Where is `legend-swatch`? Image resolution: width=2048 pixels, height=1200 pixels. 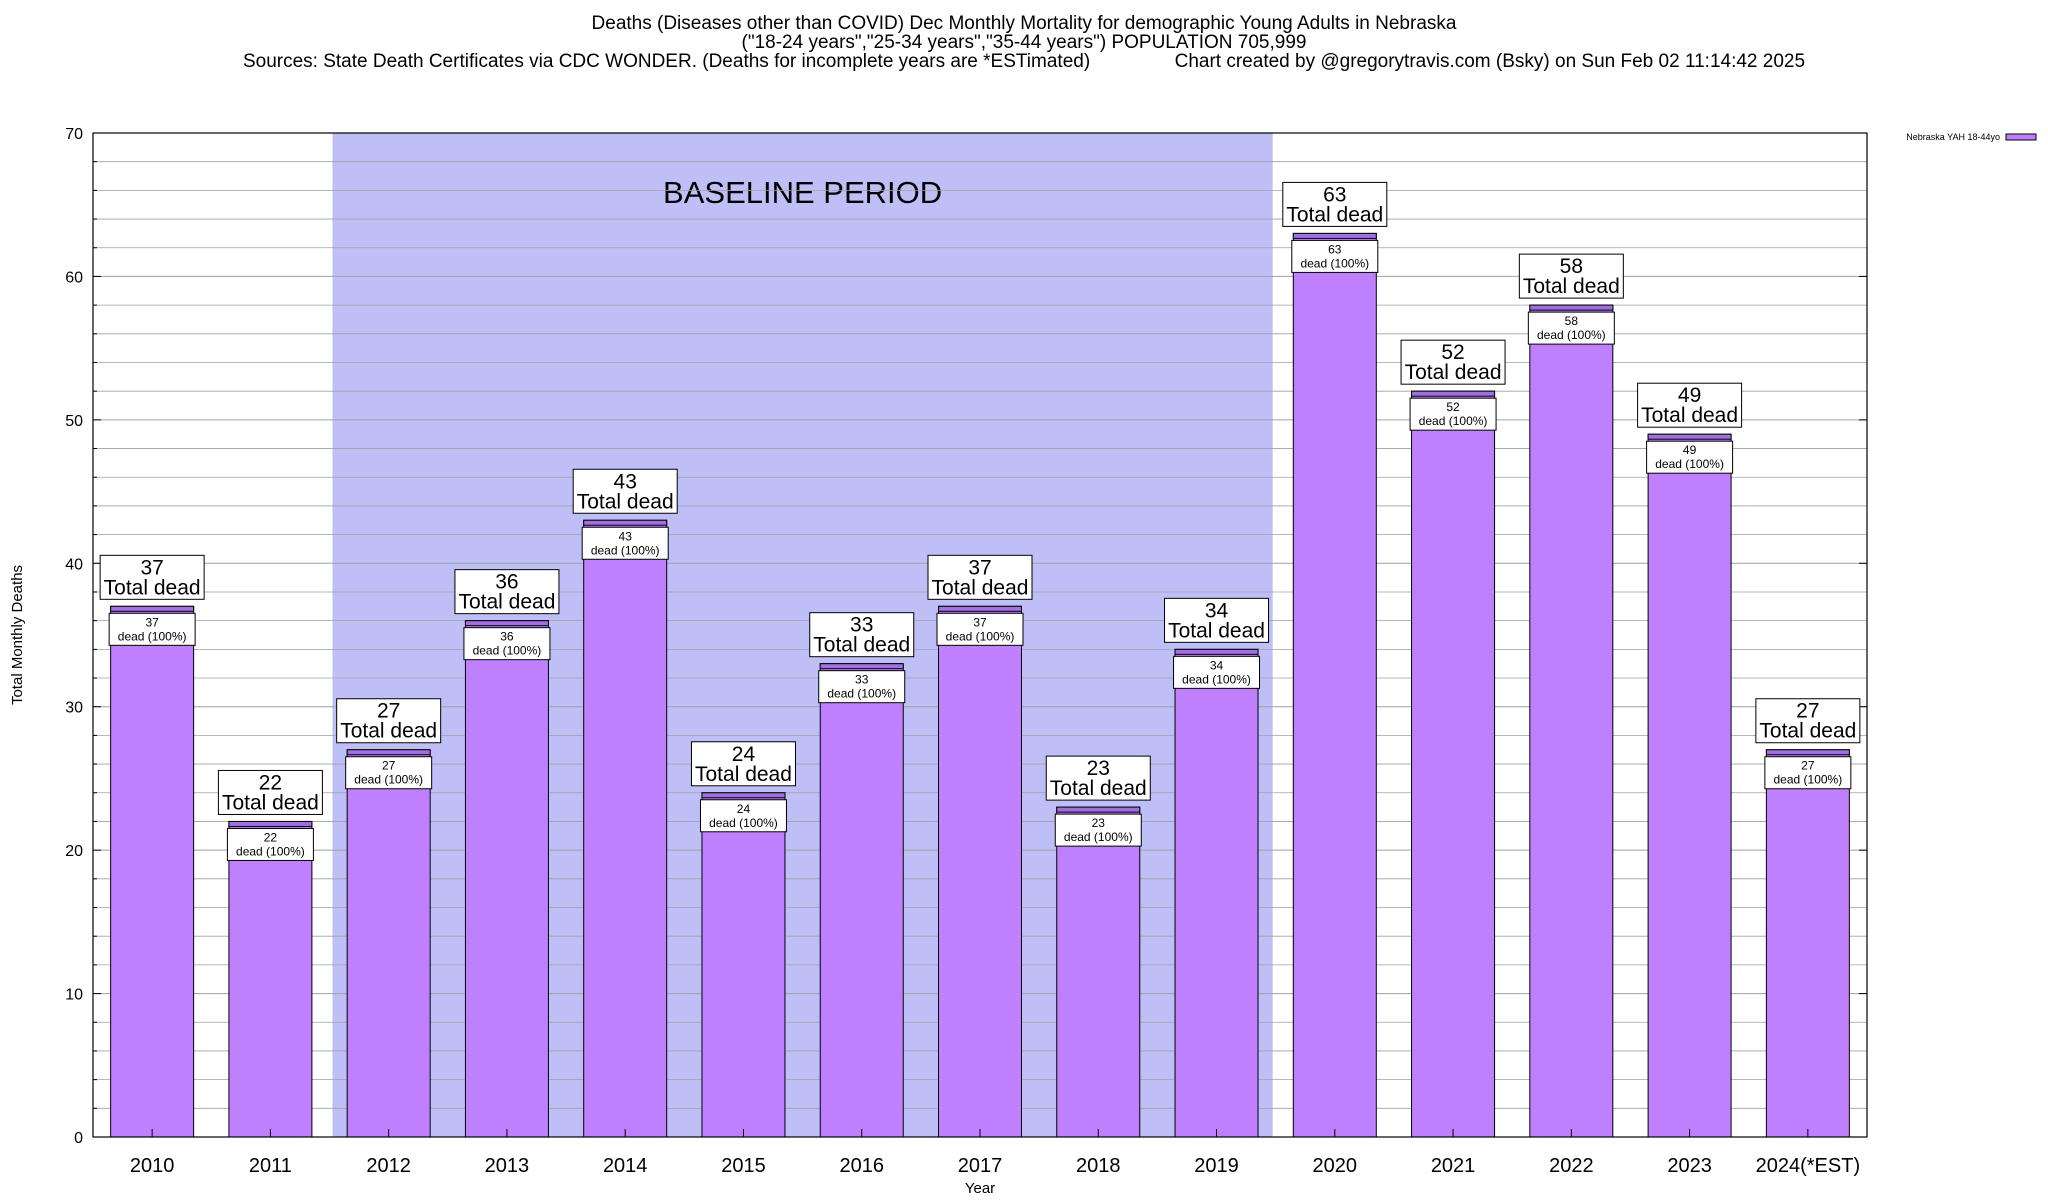 legend-swatch is located at coordinates (2021, 137).